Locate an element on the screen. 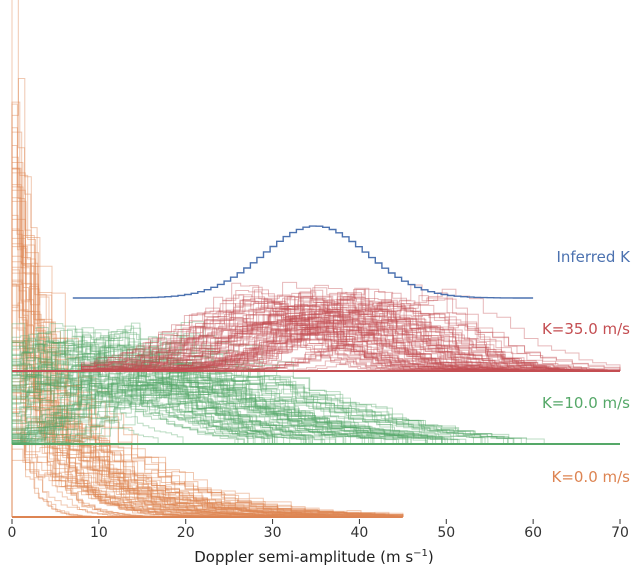 Image resolution: width=633 pixels, height=569 pixels. series-labels: K=0.0 m/s K=10.0 m/s K=35.0 m/s Inferred K is located at coordinates (586, 367).